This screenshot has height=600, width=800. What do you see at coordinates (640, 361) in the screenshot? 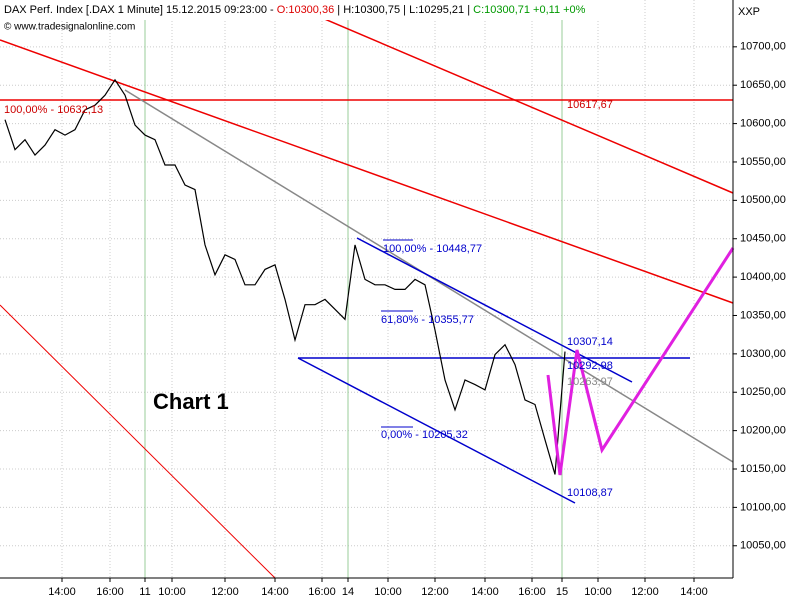
I see `projection` at bounding box center [640, 361].